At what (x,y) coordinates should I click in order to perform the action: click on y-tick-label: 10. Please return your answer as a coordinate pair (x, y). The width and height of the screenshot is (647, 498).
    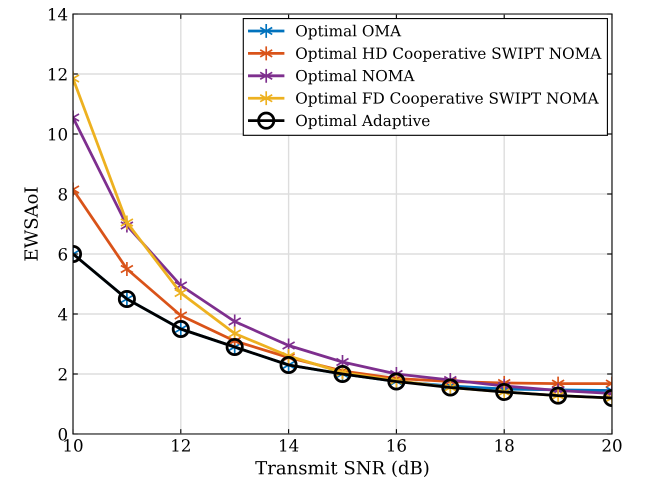
    Looking at the image, I should click on (58, 134).